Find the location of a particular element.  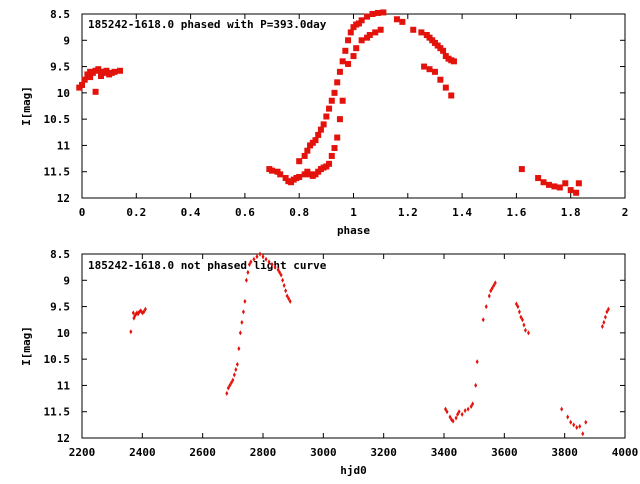

x-tick-label: 1.8 is located at coordinates (571, 212).